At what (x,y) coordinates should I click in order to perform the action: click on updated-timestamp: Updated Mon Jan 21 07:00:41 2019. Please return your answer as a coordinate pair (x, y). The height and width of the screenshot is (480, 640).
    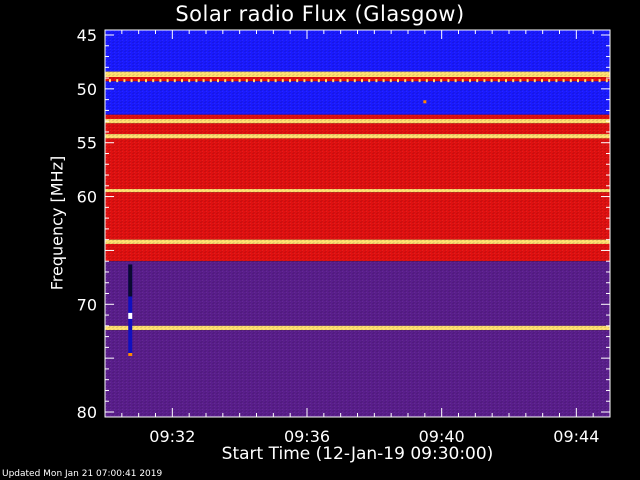
    Looking at the image, I should click on (82, 474).